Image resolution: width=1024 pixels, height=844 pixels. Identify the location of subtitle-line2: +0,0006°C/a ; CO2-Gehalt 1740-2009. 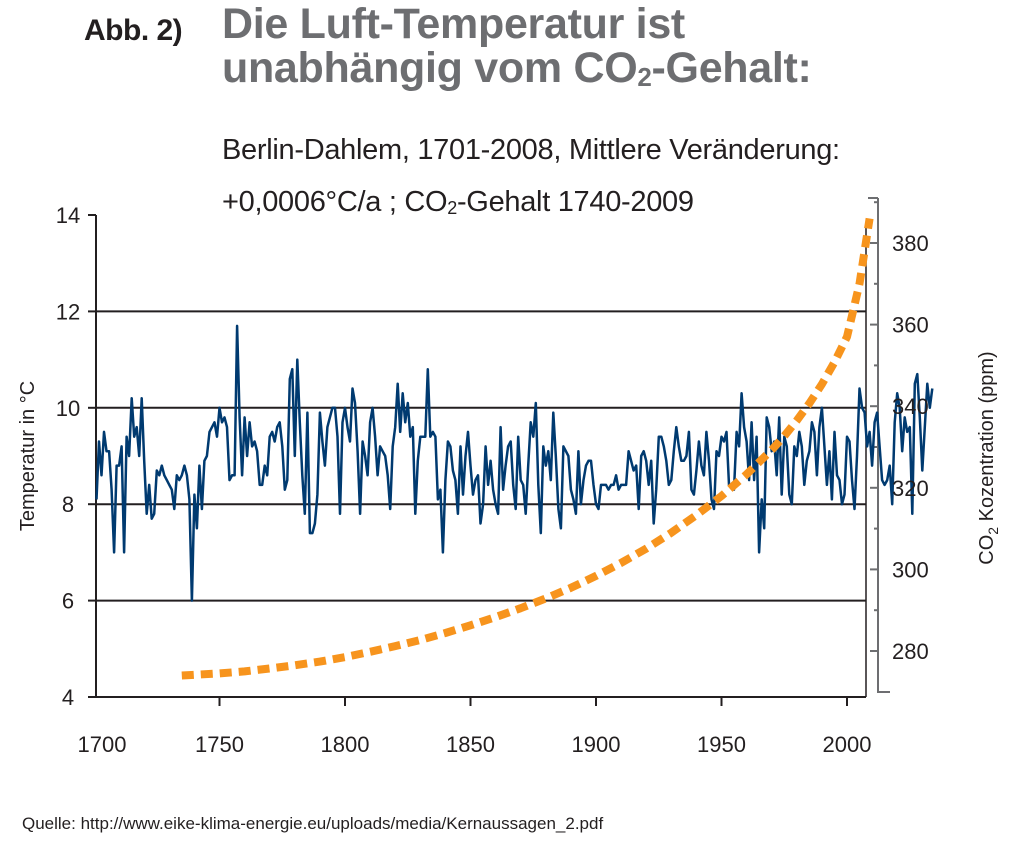
(531, 202).